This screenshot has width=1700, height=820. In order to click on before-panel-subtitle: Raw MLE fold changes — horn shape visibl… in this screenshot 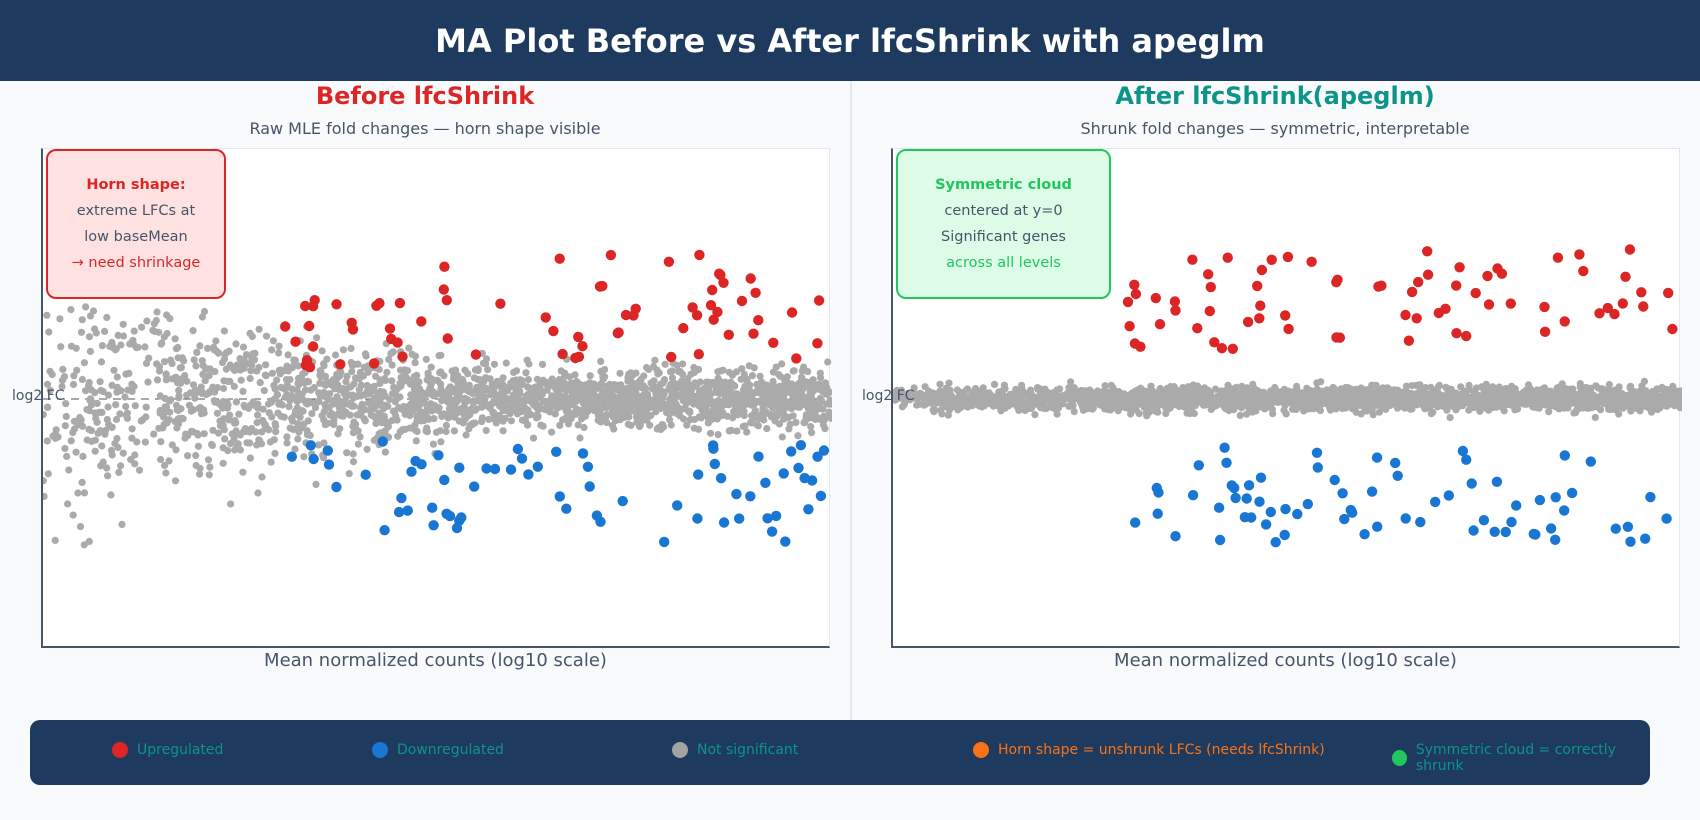, I will do `click(425, 128)`.